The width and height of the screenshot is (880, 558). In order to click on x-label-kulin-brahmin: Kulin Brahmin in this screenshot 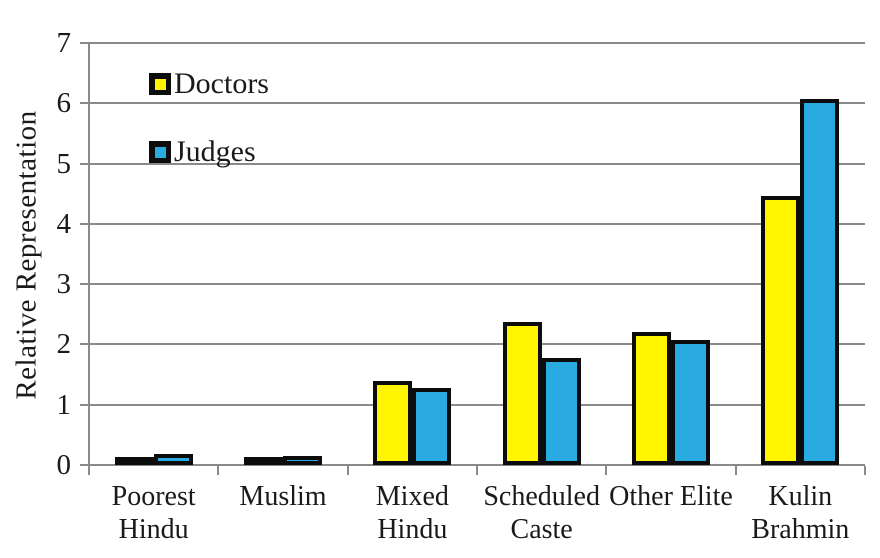, I will do `click(800, 513)`.